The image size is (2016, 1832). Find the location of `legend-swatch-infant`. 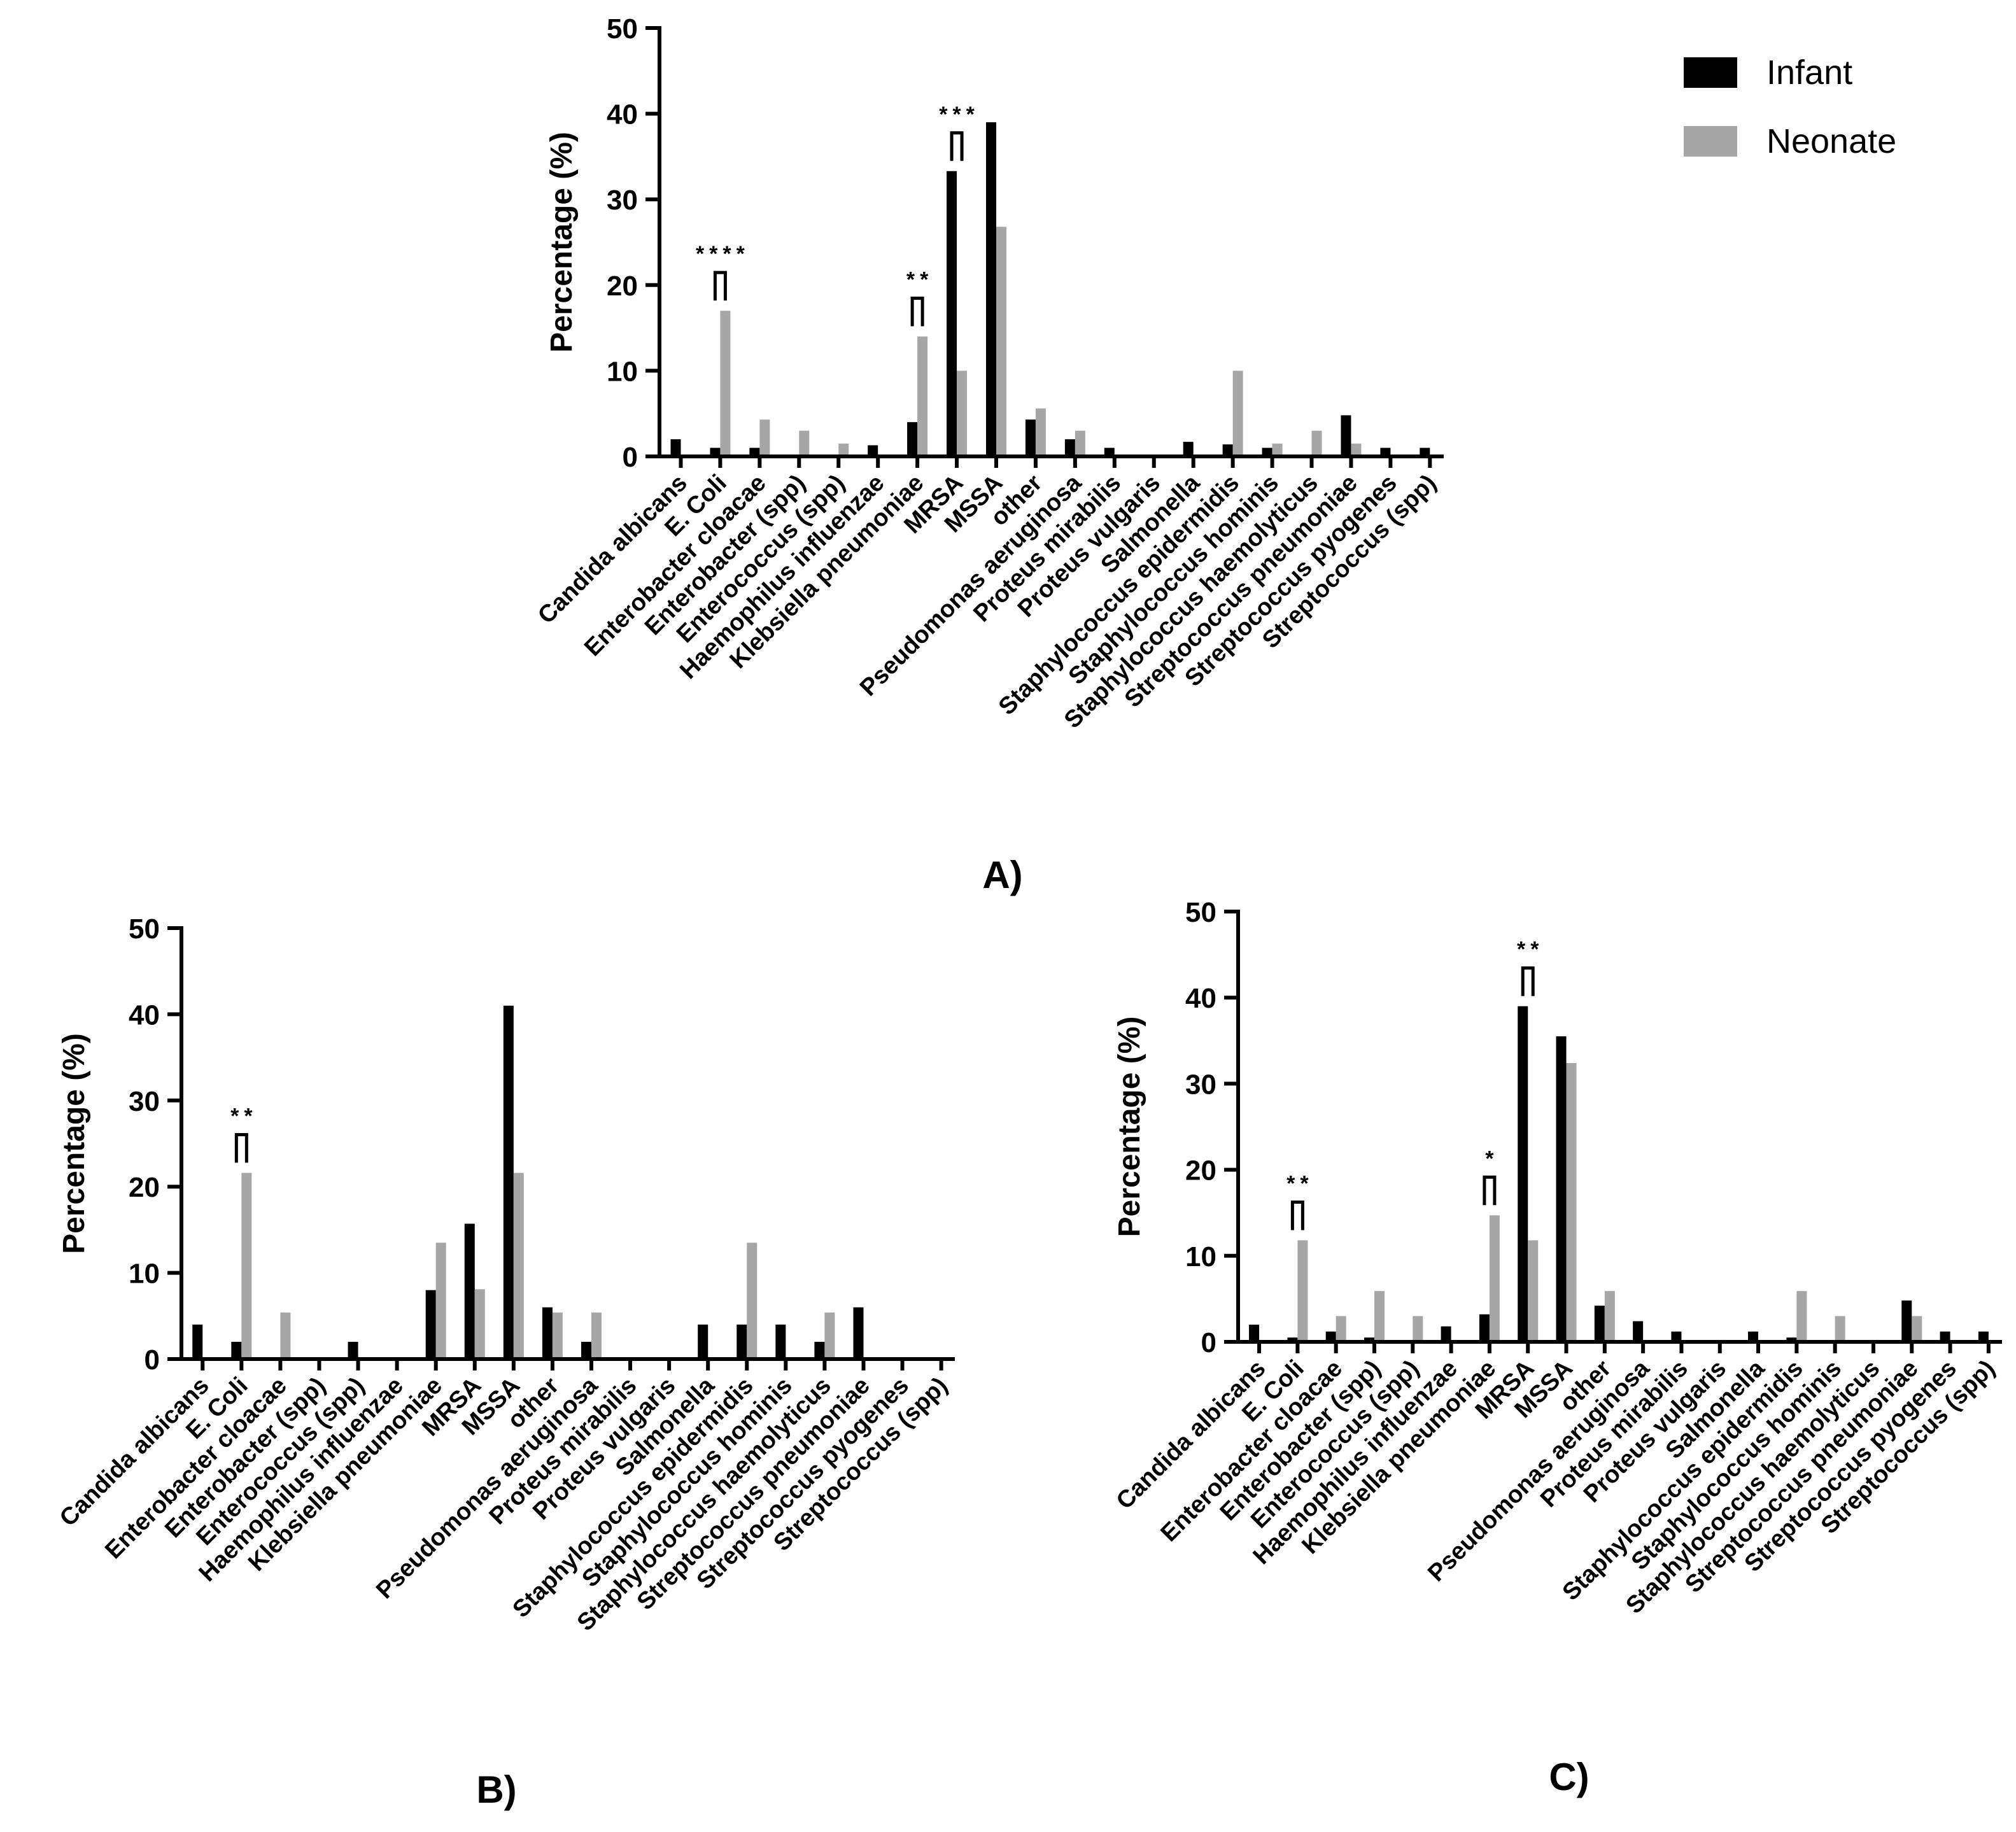

legend-swatch-infant is located at coordinates (1710, 72).